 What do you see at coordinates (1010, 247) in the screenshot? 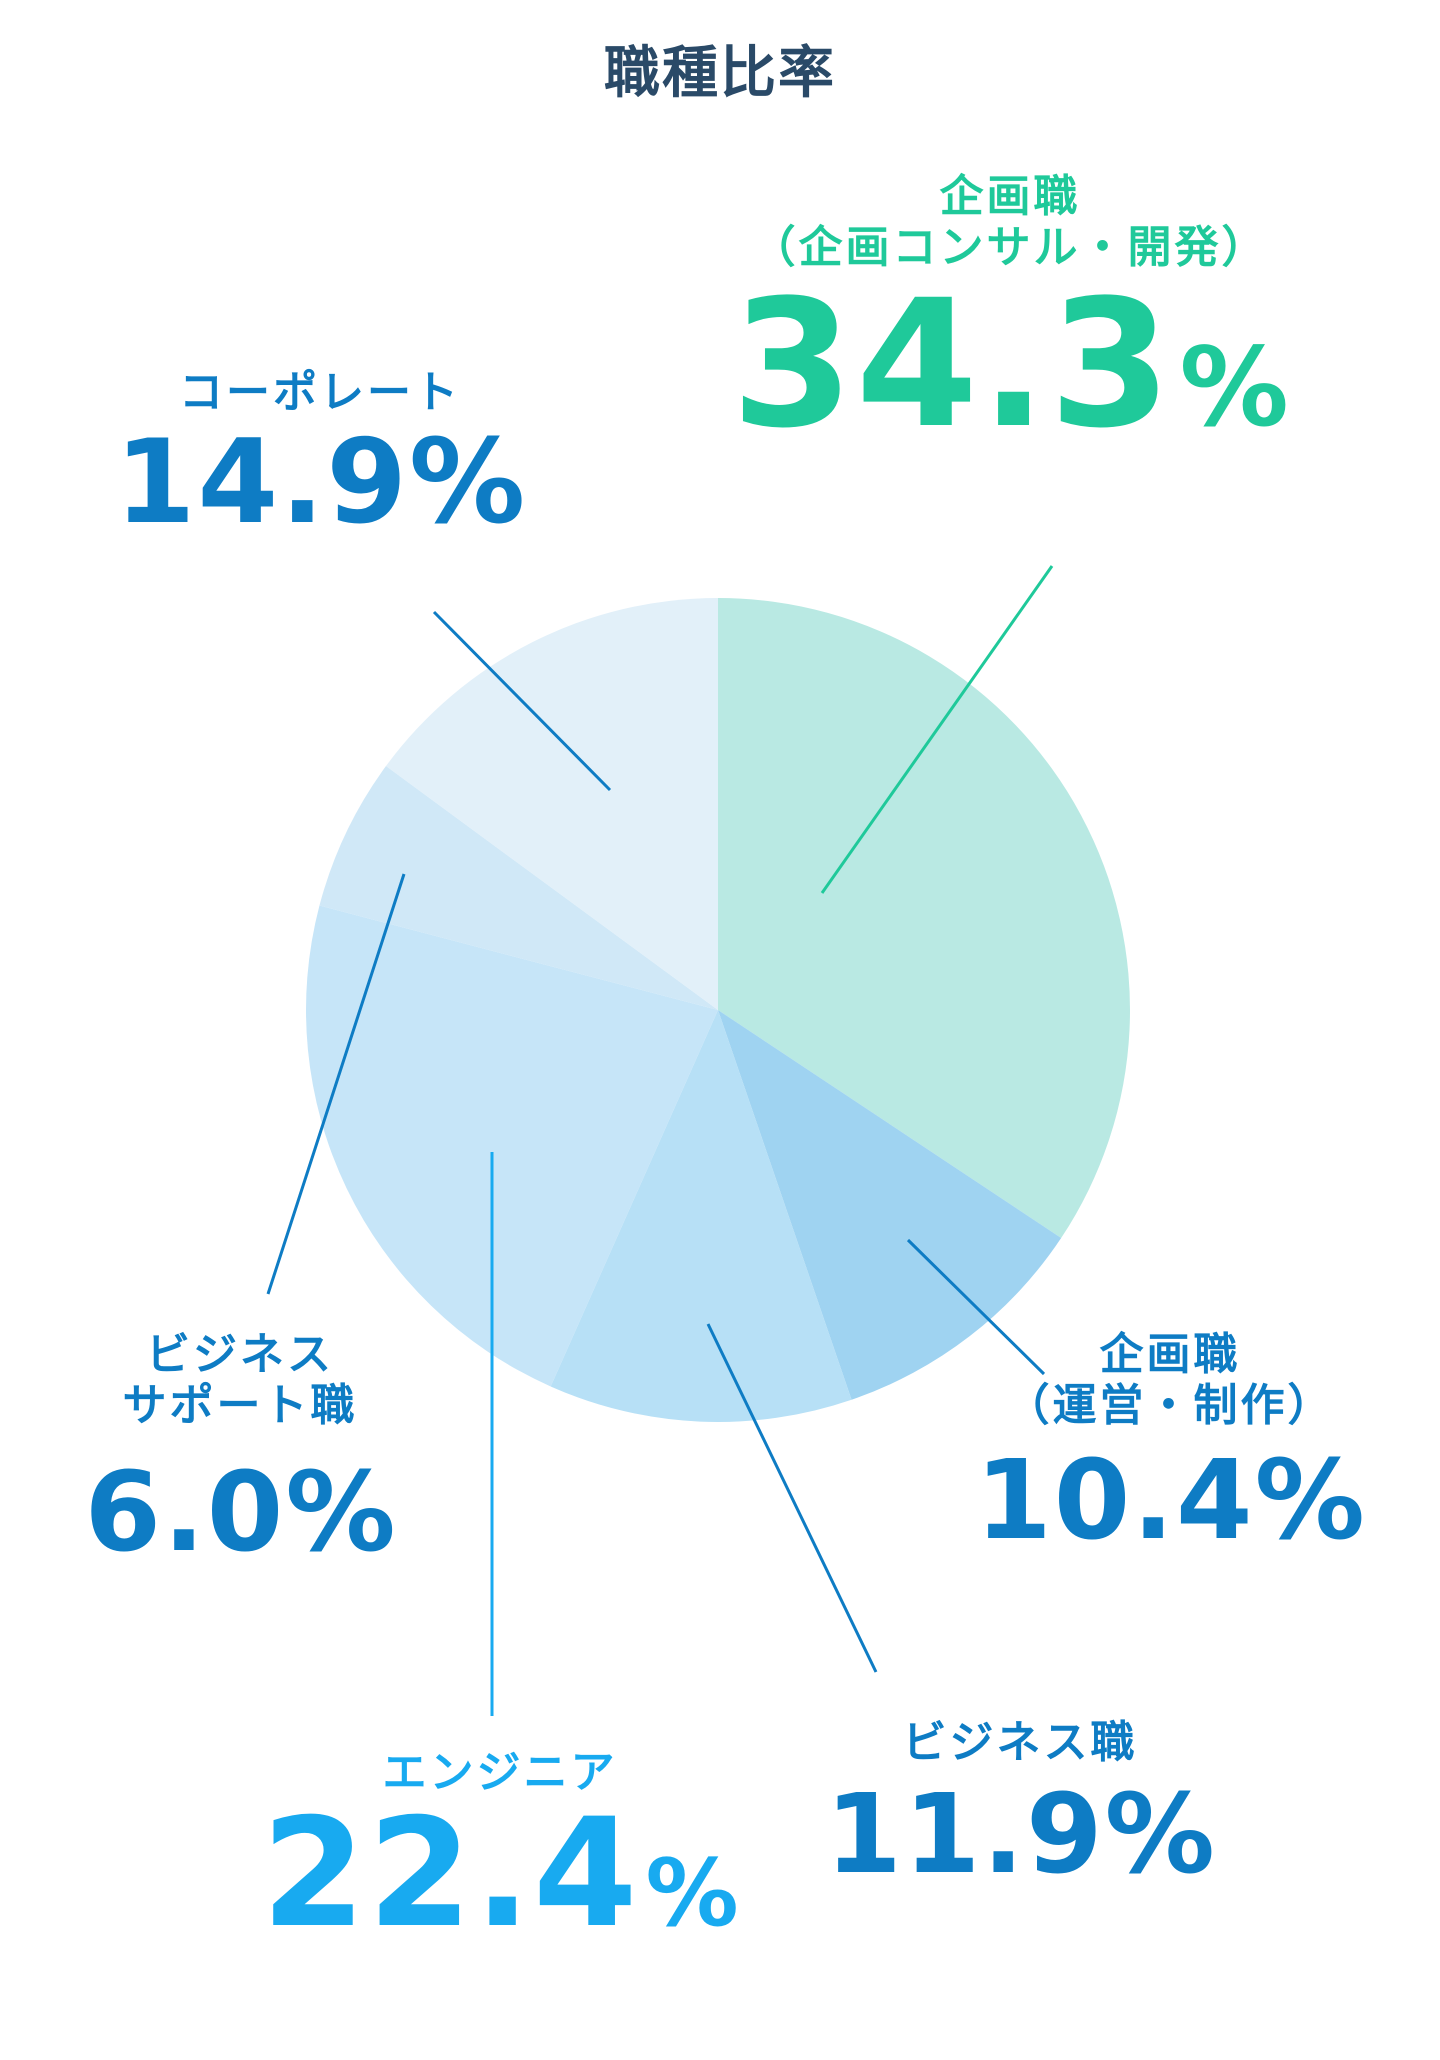
I see `slice-name-sub: （企画コンサル・開発）` at bounding box center [1010, 247].